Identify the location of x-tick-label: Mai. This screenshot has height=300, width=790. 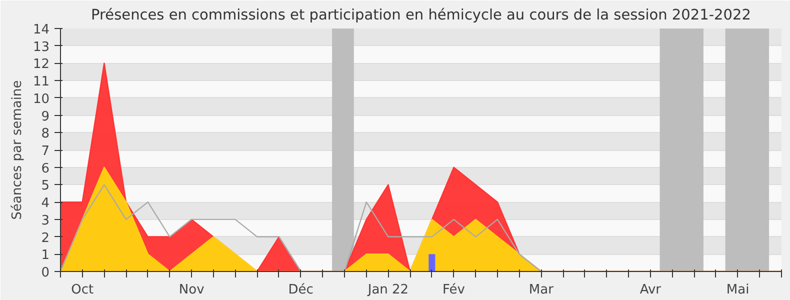
(738, 290).